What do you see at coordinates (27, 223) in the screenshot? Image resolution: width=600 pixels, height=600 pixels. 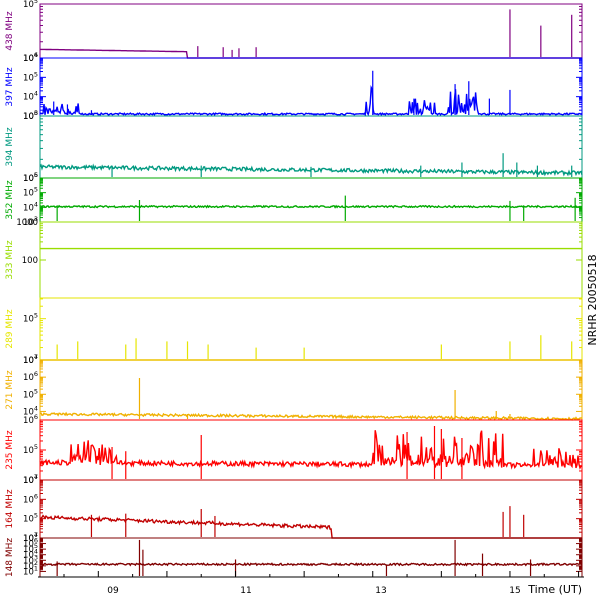 I see `y-tick-label: 1000` at bounding box center [27, 223].